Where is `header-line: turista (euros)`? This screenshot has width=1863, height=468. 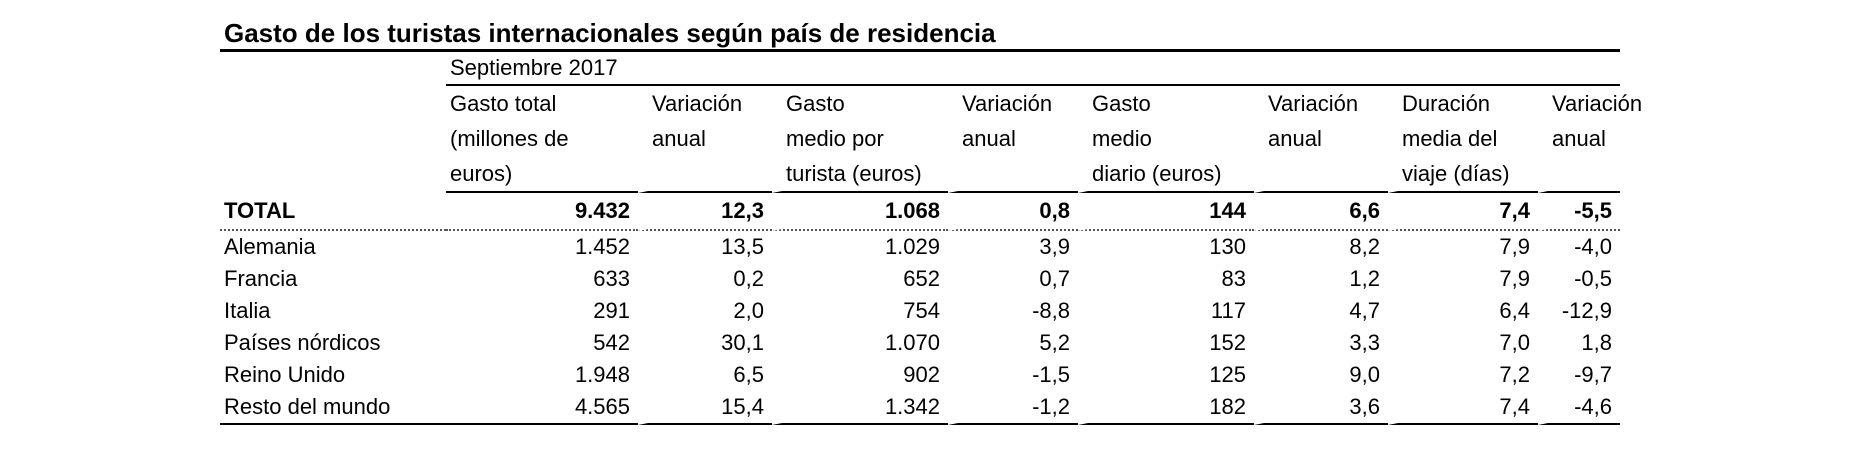
header-line: turista (euros) is located at coordinates (854, 173).